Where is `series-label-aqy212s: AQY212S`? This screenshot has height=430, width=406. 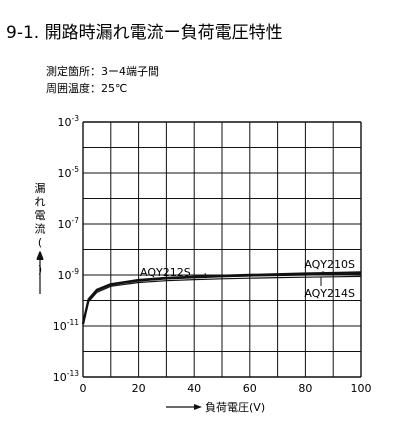 series-label-aqy212s: AQY212S is located at coordinates (165, 272).